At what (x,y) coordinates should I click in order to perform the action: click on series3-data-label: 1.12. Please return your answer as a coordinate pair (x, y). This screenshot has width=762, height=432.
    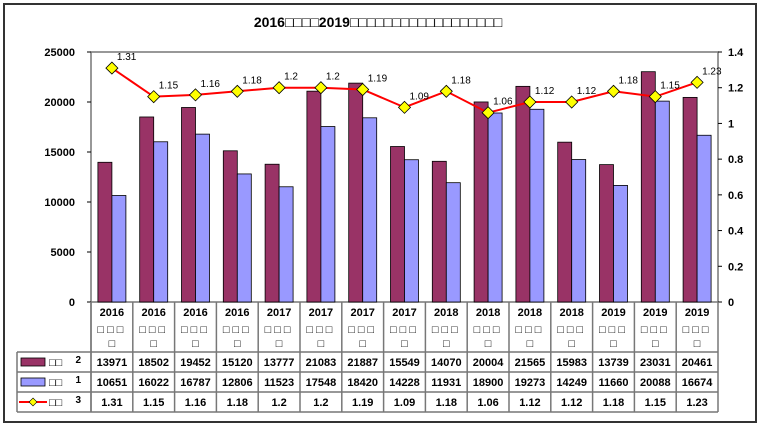
    Looking at the image, I should click on (587, 91).